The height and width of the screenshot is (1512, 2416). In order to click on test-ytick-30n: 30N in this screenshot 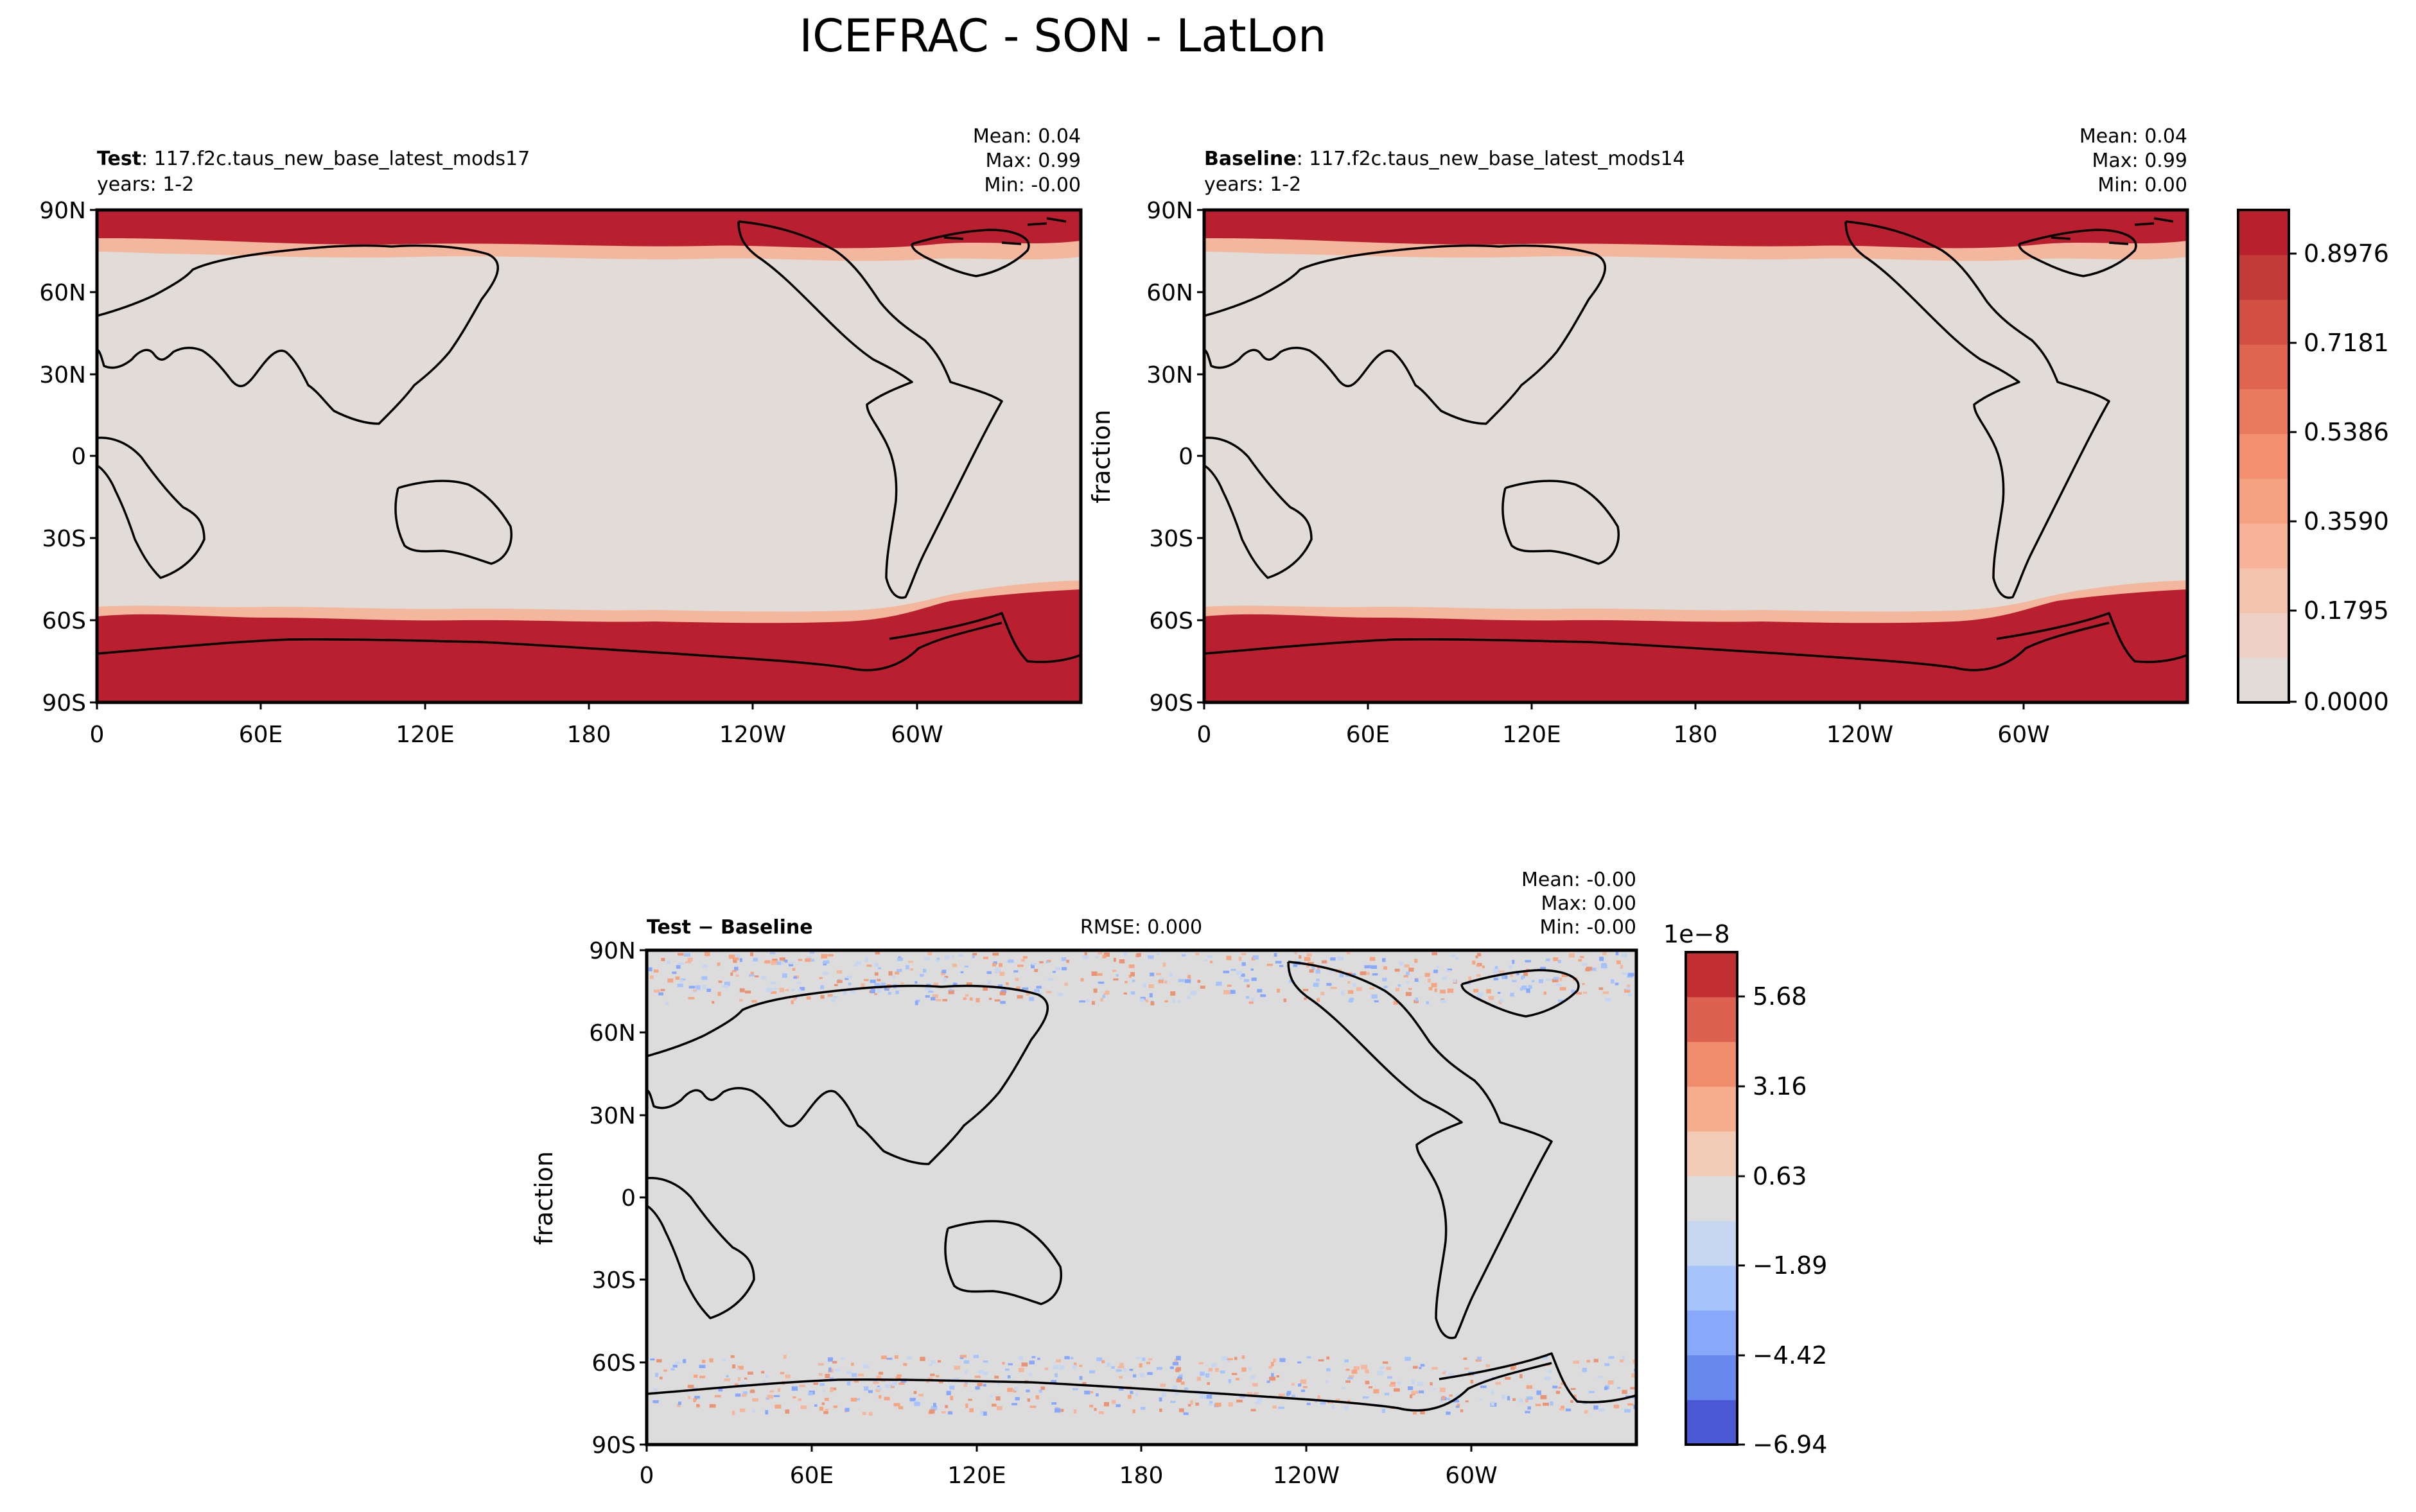, I will do `click(62, 375)`.